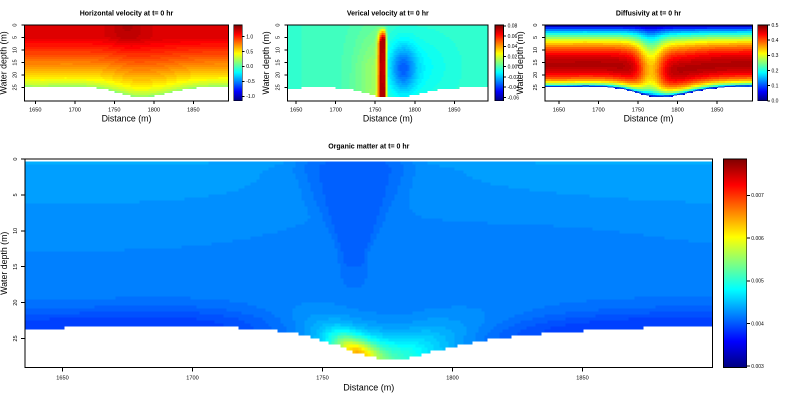 This screenshot has height=405, width=800. What do you see at coordinates (388, 14) in the screenshot?
I see `svg-text: Verical velocity at t= 0 hr` at bounding box center [388, 14].